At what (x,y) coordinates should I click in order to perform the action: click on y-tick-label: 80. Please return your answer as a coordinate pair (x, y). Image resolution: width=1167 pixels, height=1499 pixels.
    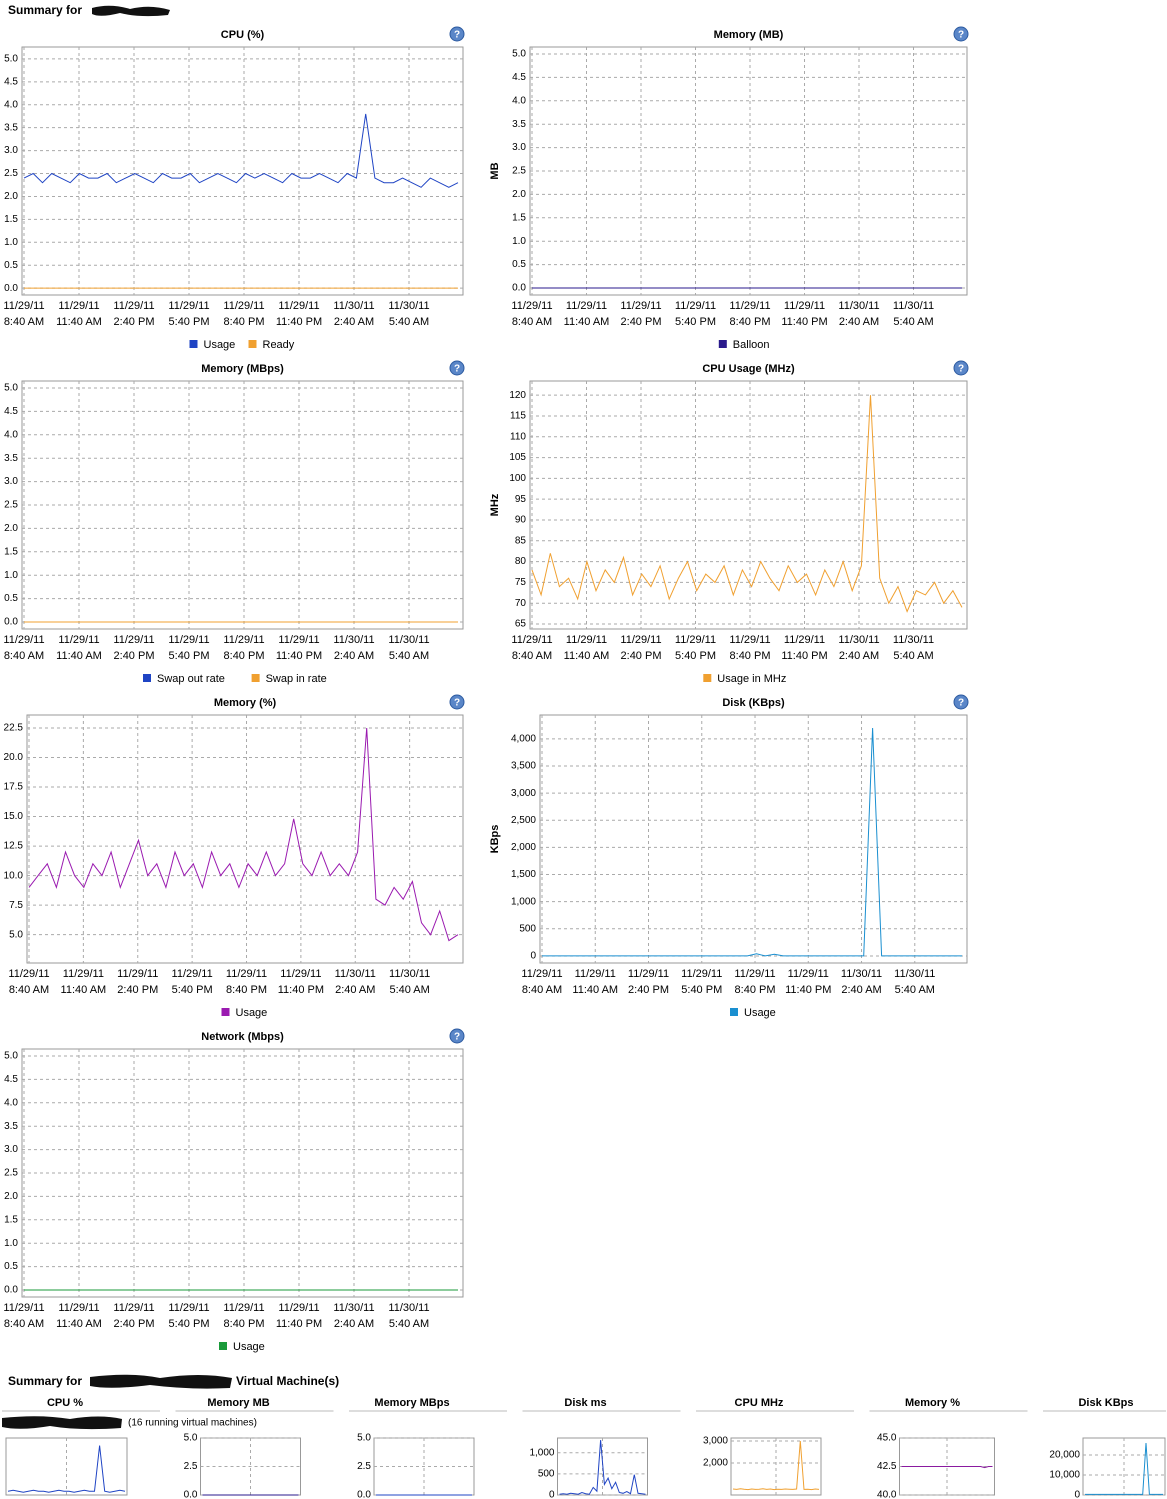
    Looking at the image, I should click on (521, 561).